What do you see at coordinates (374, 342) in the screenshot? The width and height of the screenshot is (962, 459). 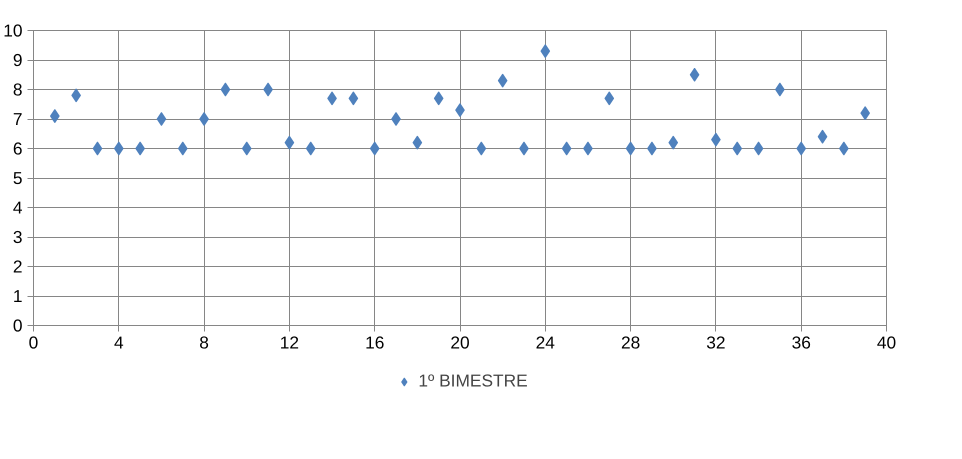 I see `x-tick-label: 16` at bounding box center [374, 342].